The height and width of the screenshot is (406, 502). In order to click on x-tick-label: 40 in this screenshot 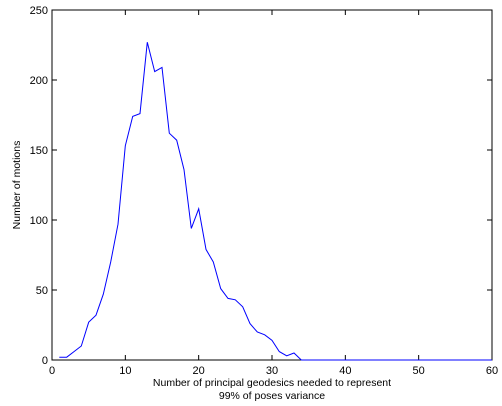, I will do `click(345, 371)`.